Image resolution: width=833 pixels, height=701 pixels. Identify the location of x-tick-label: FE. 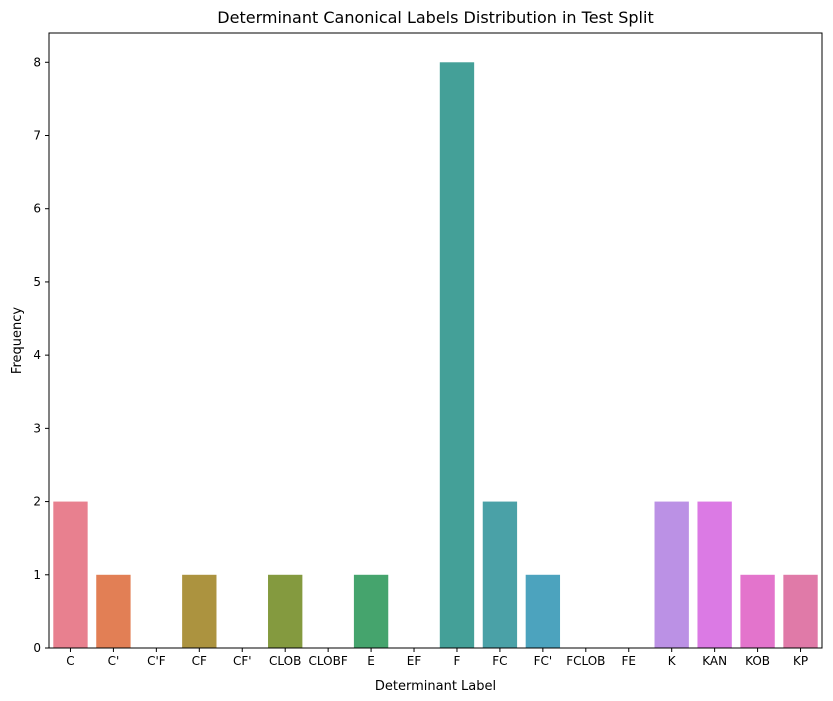
(629, 661).